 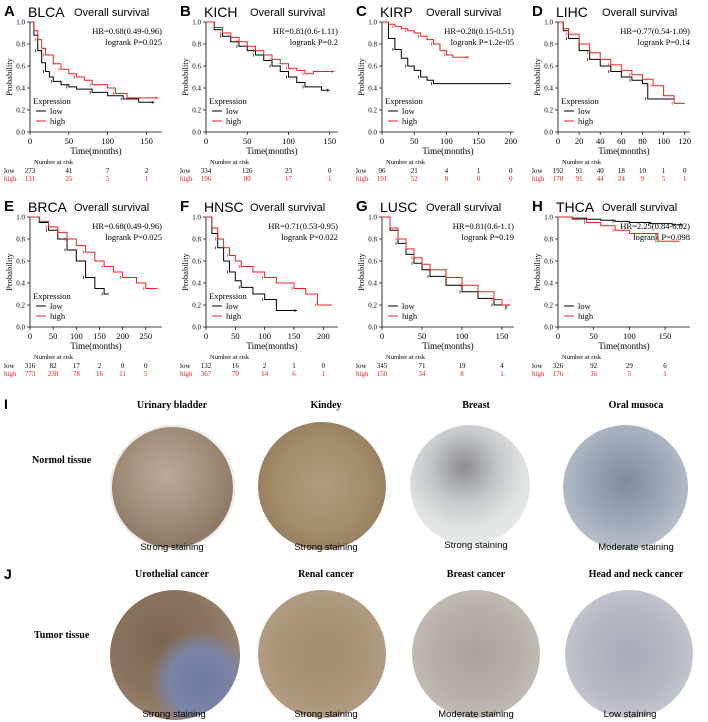 What do you see at coordinates (630, 714) in the screenshot?
I see `tumor-caption-headneck: Low staining` at bounding box center [630, 714].